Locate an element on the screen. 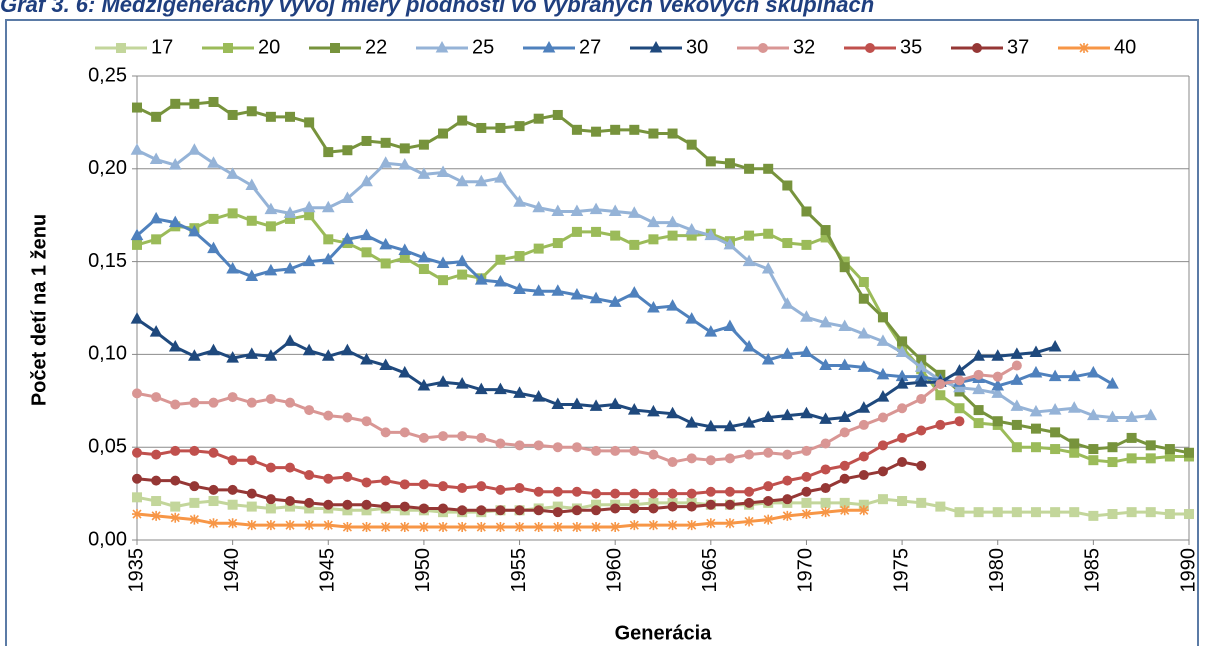 The image size is (1205, 646). x-tick-label: 1990 is located at coordinates (1188, 570).